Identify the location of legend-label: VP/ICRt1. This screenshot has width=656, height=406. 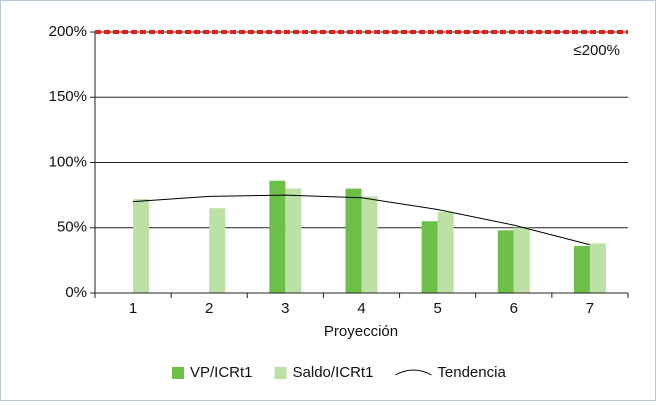
(221, 372).